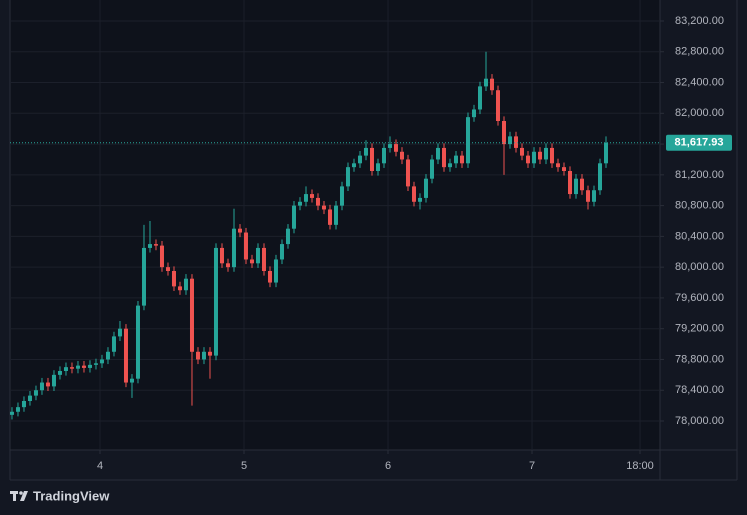  I want to click on last-price-label: 81,617.93, so click(699, 143).